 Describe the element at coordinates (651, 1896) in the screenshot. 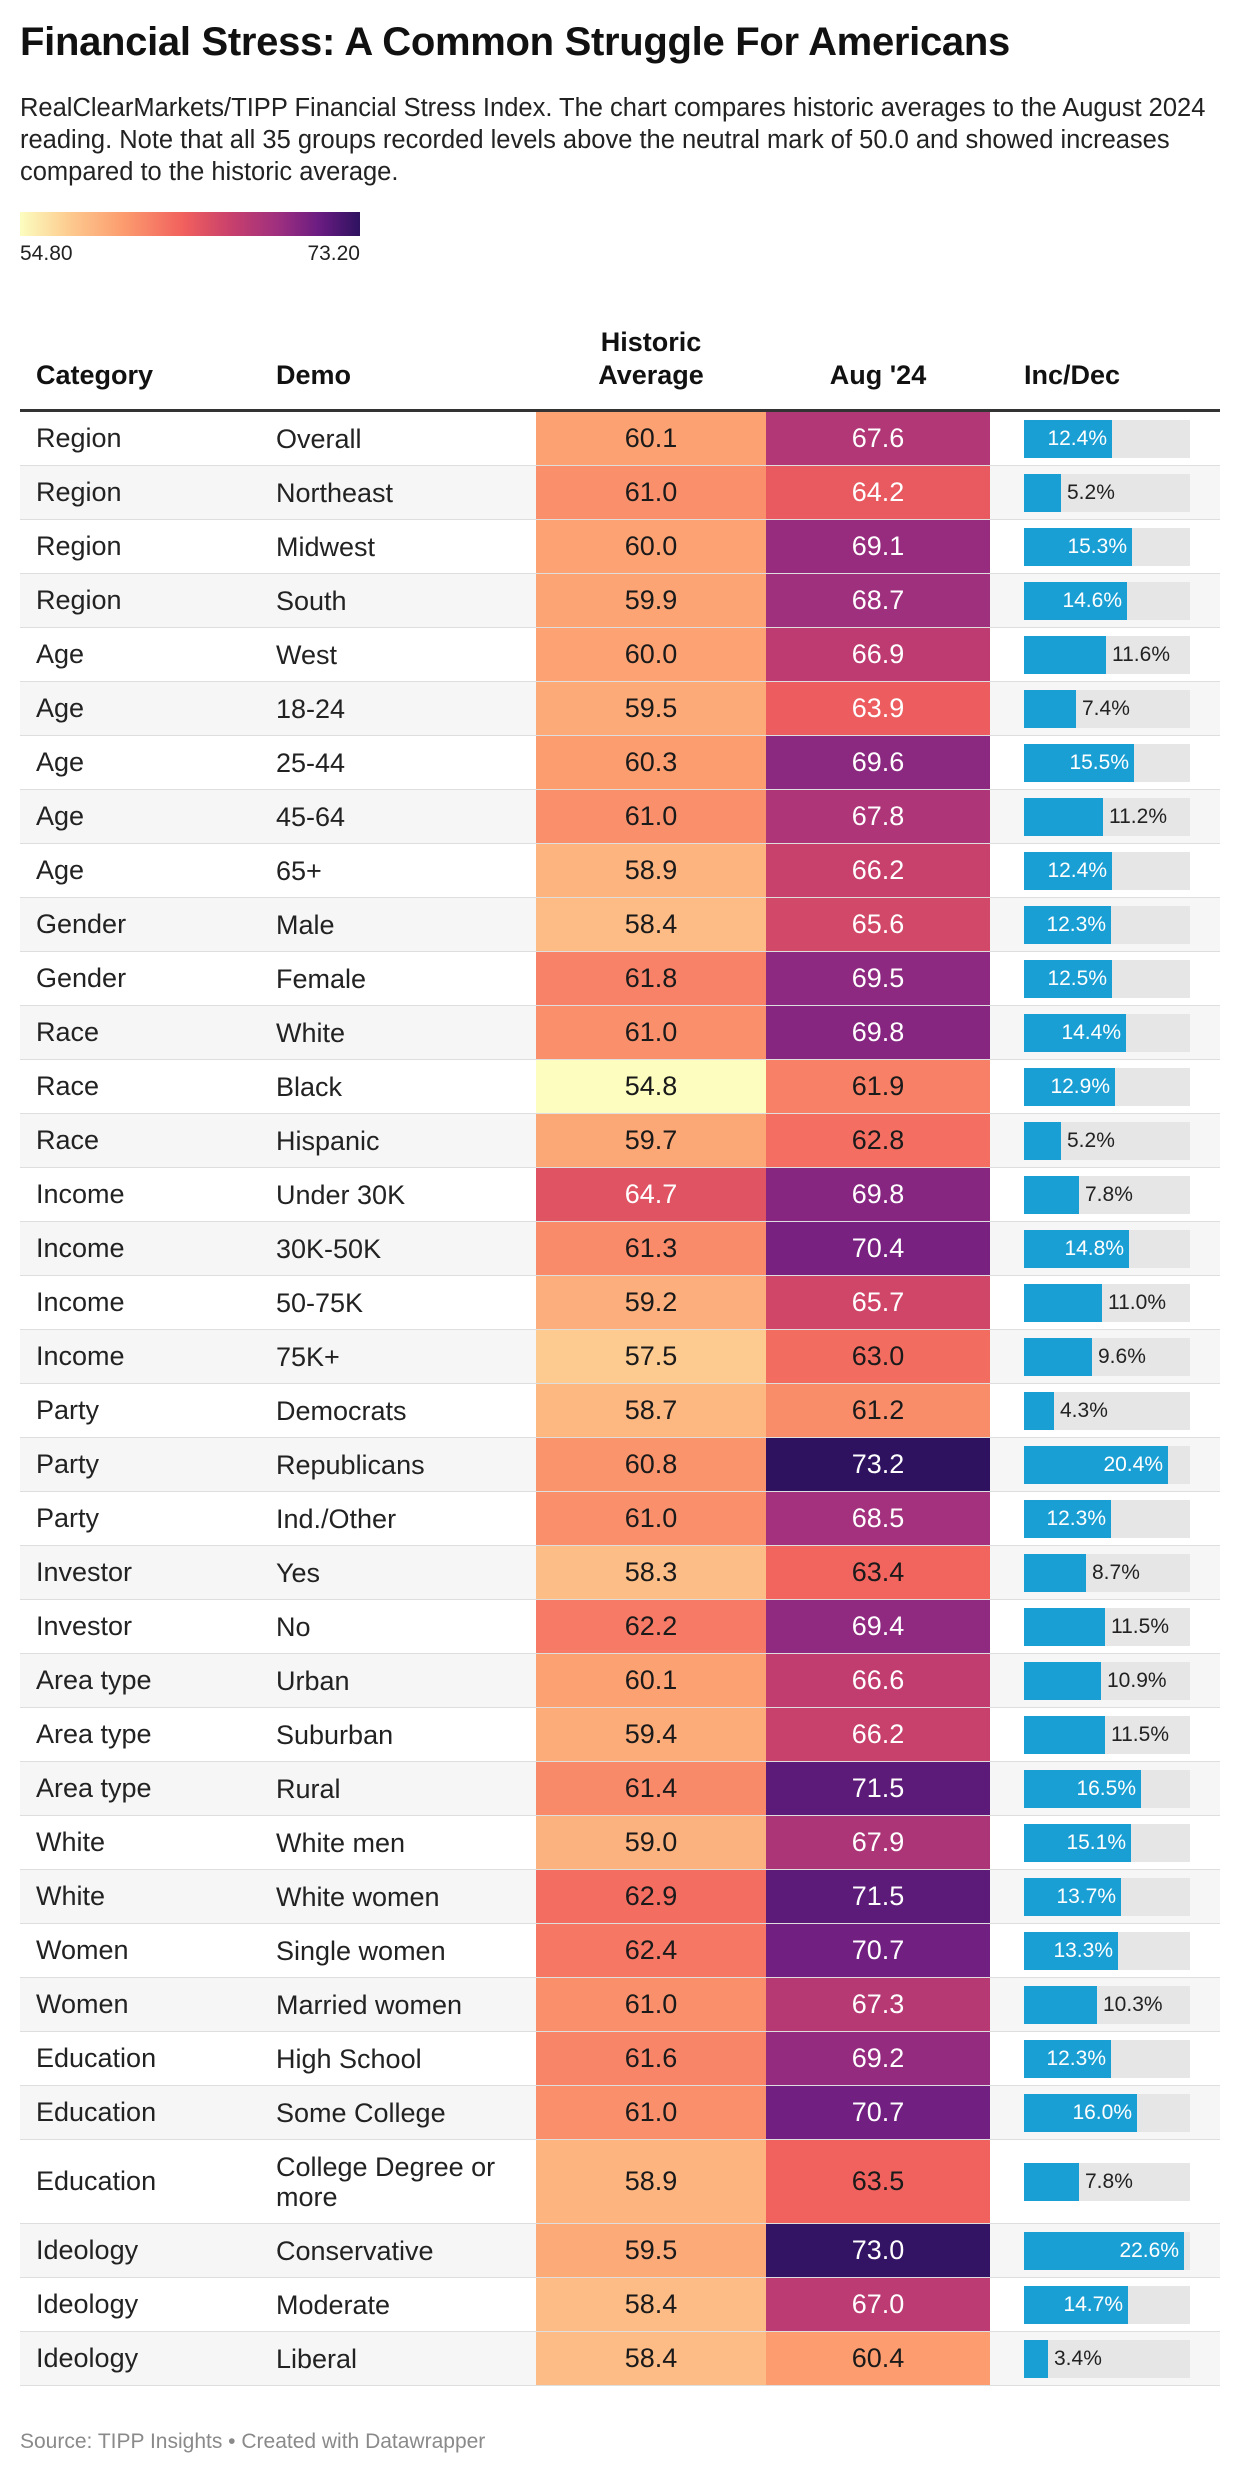

I see `cell-historic-average: 62.9` at that location.